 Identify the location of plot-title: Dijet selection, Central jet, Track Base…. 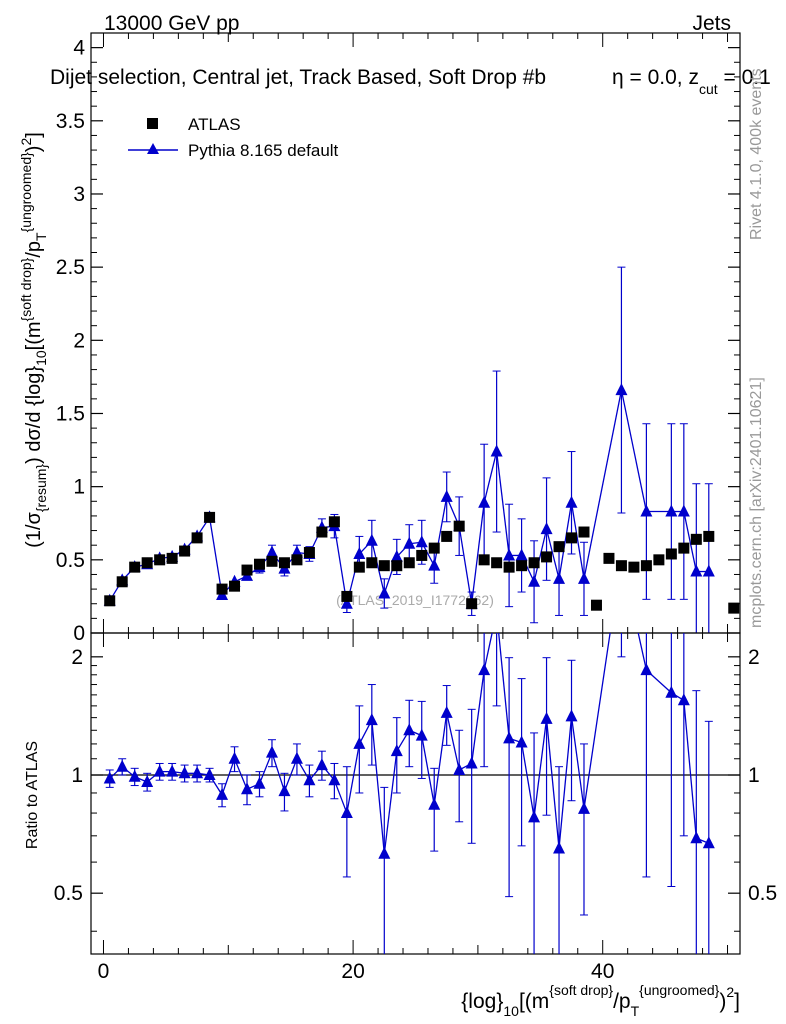
(298, 77).